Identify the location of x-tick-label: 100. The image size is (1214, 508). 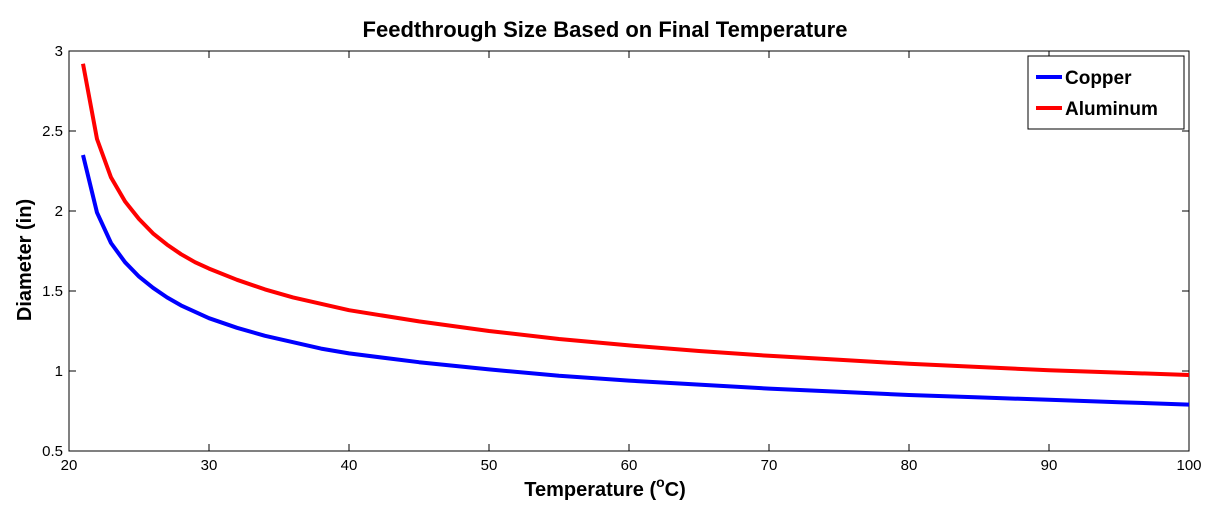
(1188, 465).